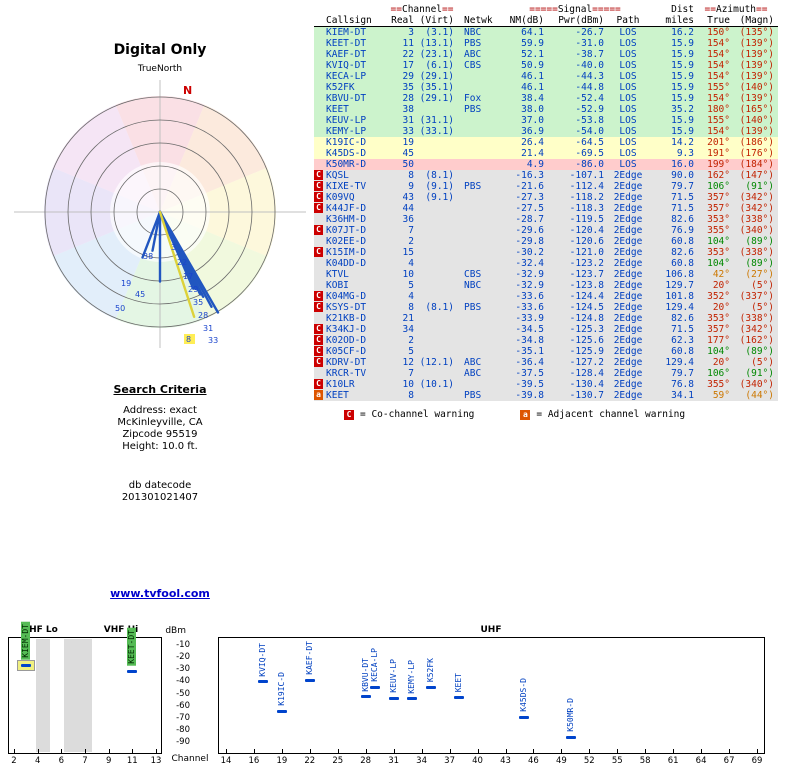 The height and width of the screenshot is (768, 800). What do you see at coordinates (61, 761) in the screenshot?
I see `channel-tick-label: 6` at bounding box center [61, 761].